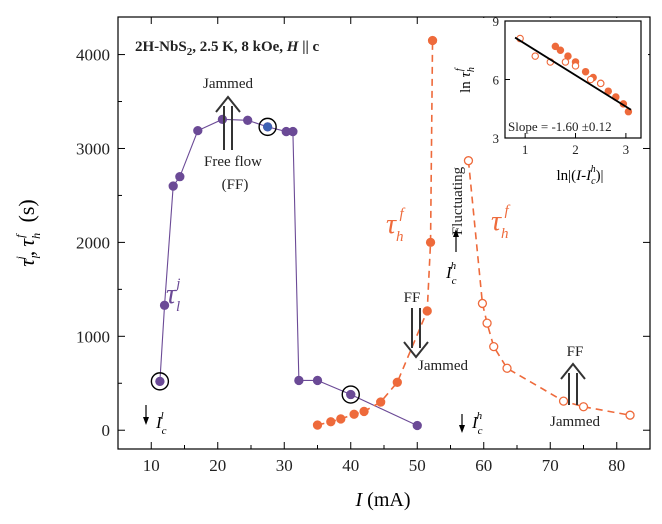  What do you see at coordinates (227, 48) in the screenshot?
I see `chart-title: 2H-NbS2, 2.5 K, 8 kOe, H || c` at bounding box center [227, 48].